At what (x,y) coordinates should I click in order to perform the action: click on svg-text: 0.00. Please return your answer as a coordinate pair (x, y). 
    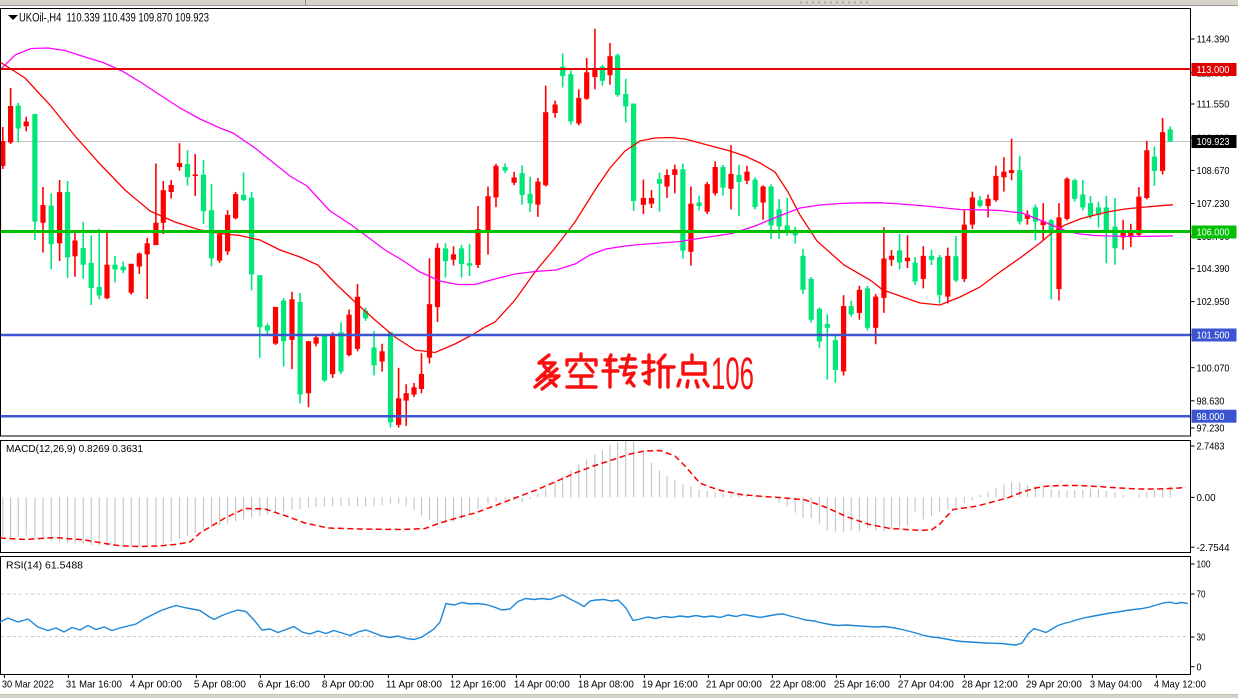
    Looking at the image, I should click on (1206, 498).